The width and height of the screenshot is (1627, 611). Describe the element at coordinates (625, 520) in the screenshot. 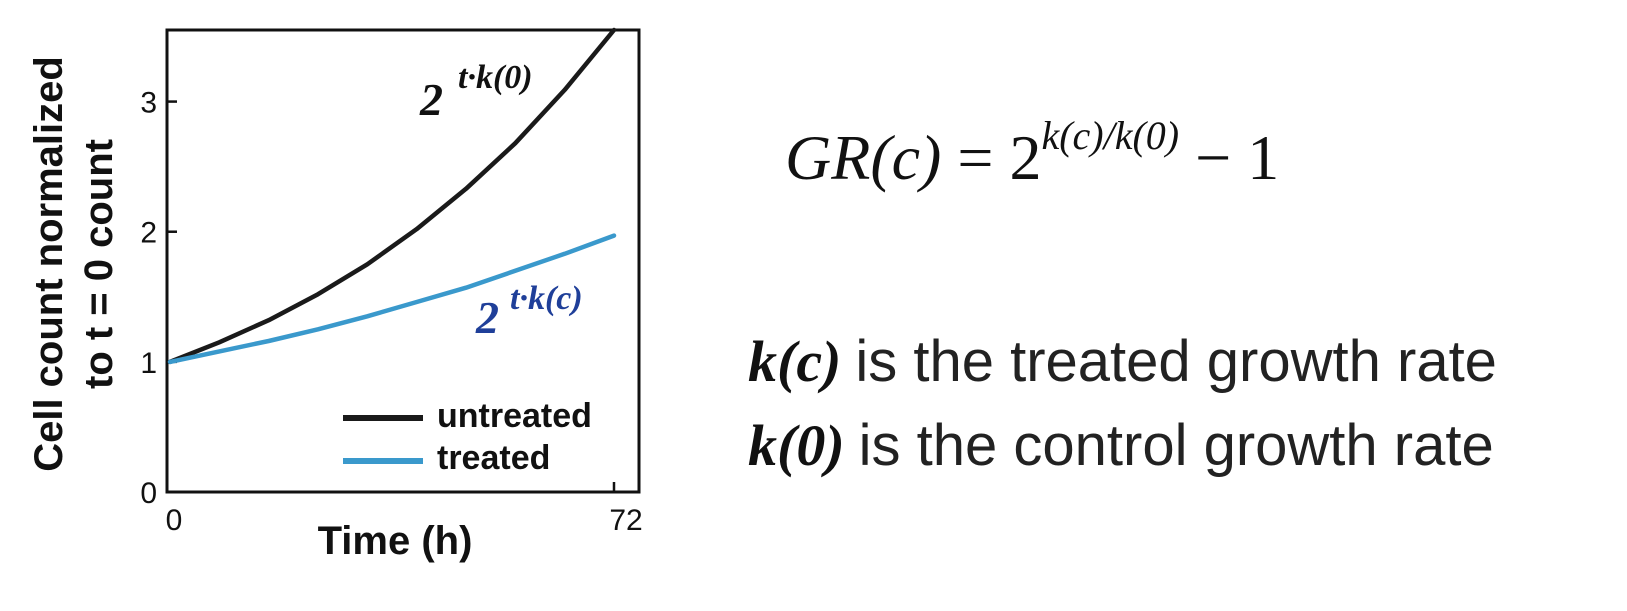

I see `x-tick-label: 72` at that location.